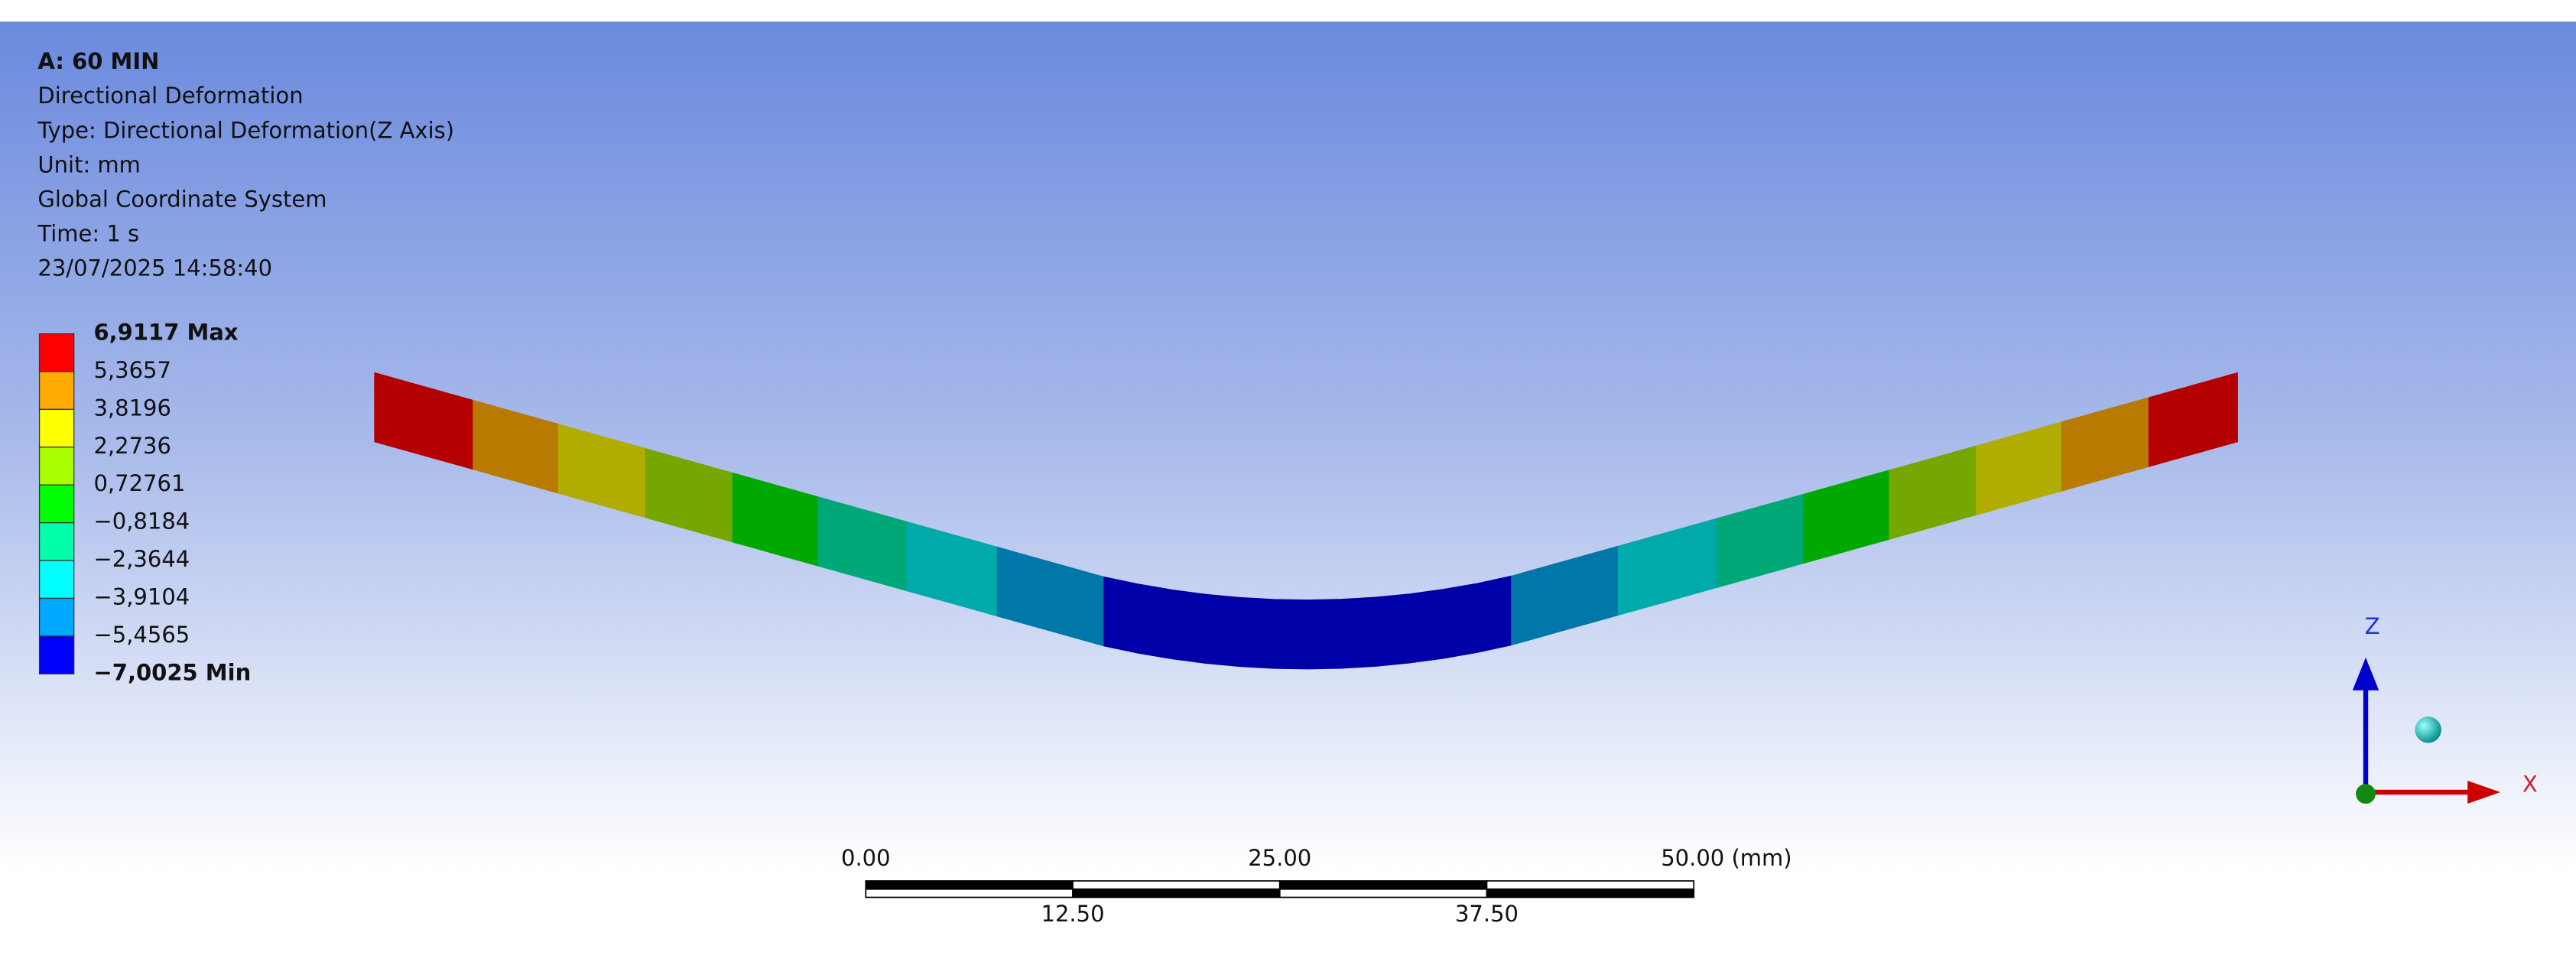 This screenshot has width=2576, height=965. I want to click on legend-label: −5,4565, so click(141, 635).